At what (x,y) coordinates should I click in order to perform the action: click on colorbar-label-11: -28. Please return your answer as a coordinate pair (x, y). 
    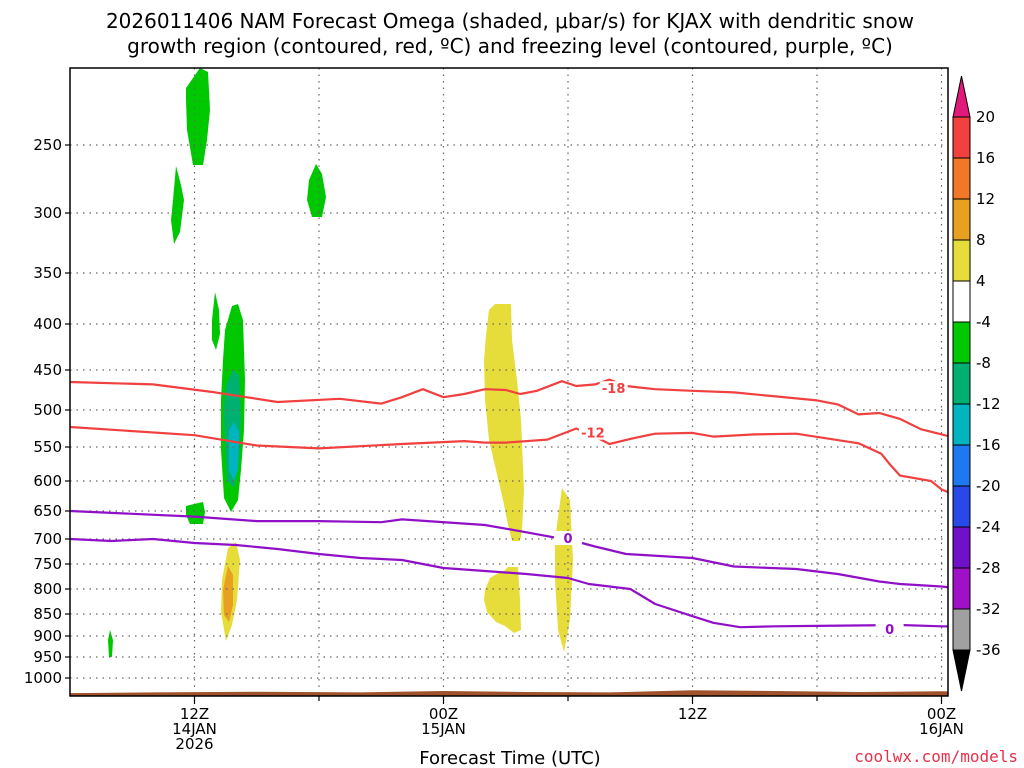
    Looking at the image, I should click on (988, 568).